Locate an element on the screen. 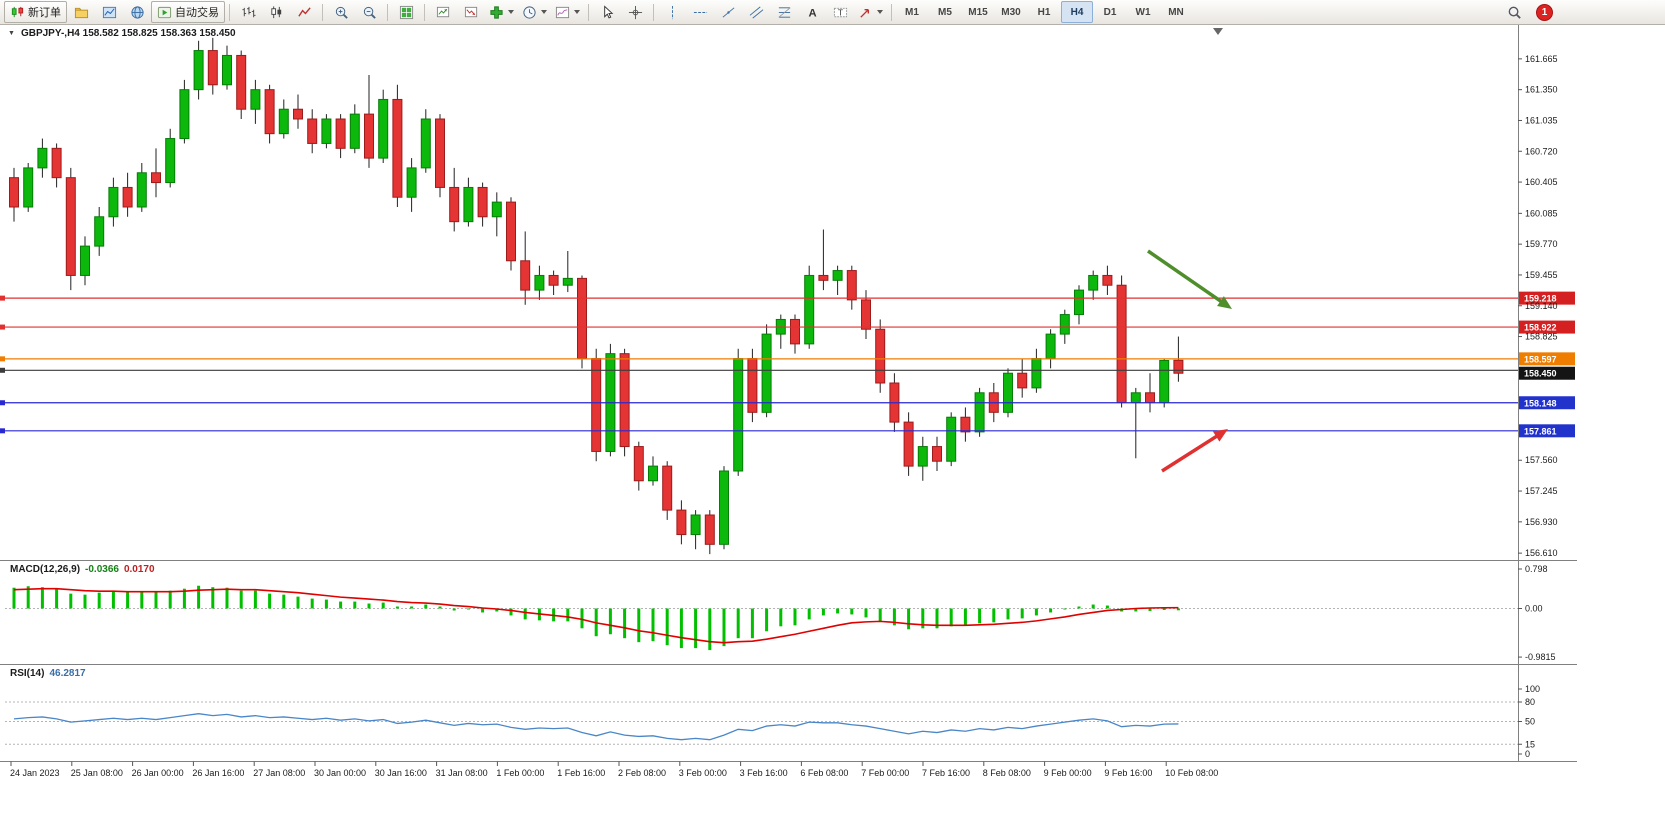 Image resolution: width=1665 pixels, height=836 pixels. vertical-line-button is located at coordinates (672, 12).